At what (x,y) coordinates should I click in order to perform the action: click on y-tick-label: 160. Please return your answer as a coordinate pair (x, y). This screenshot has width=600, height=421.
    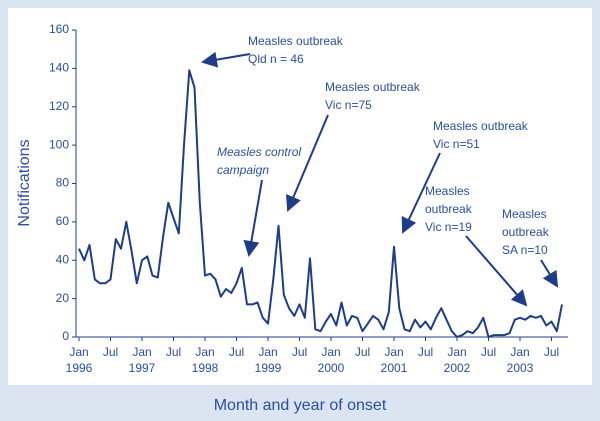
    Looking at the image, I should click on (59, 29).